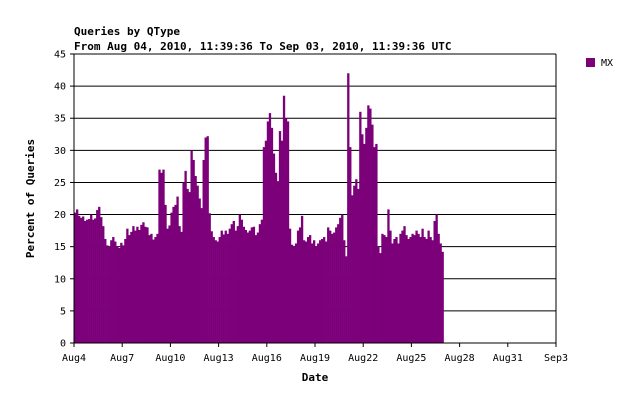 The width and height of the screenshot is (640, 401). I want to click on x-tick-label-Aug19: Aug19, so click(315, 358).